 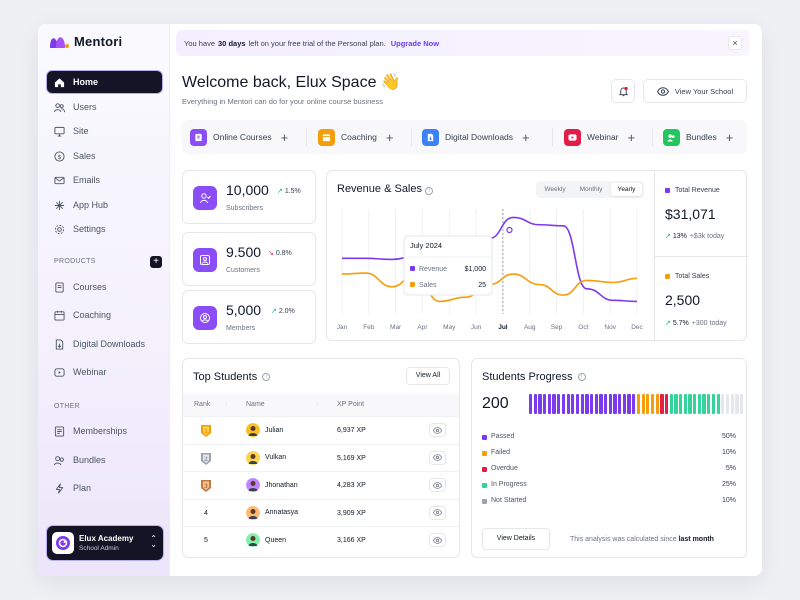 What do you see at coordinates (291, 82) in the screenshot?
I see `page-title: Welcome back, Elux Space 👋` at bounding box center [291, 82].